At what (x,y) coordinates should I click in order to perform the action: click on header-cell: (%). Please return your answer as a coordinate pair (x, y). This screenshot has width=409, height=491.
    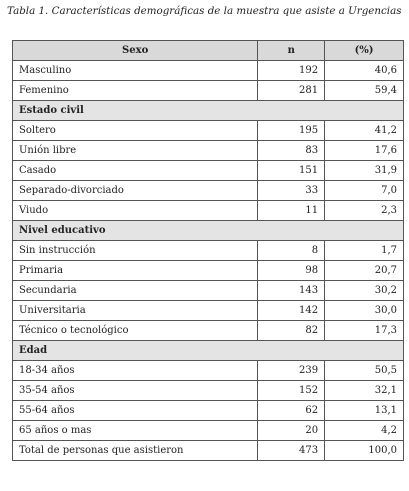
    Looking at the image, I should click on (364, 50).